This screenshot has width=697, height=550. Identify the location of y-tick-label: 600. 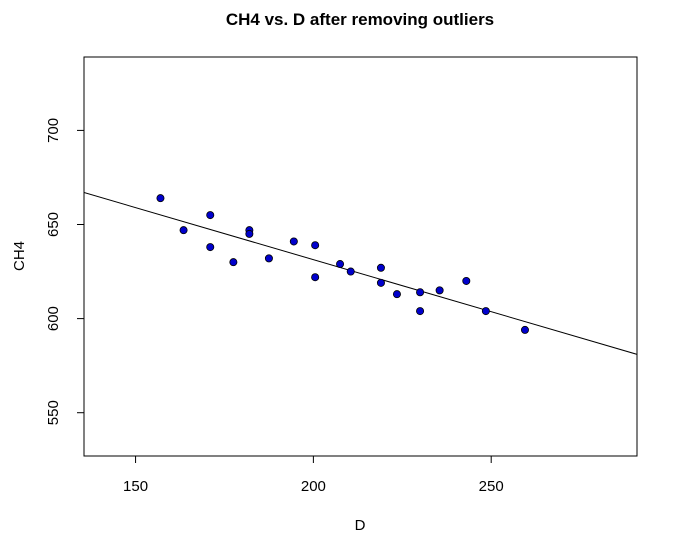
(53, 318).